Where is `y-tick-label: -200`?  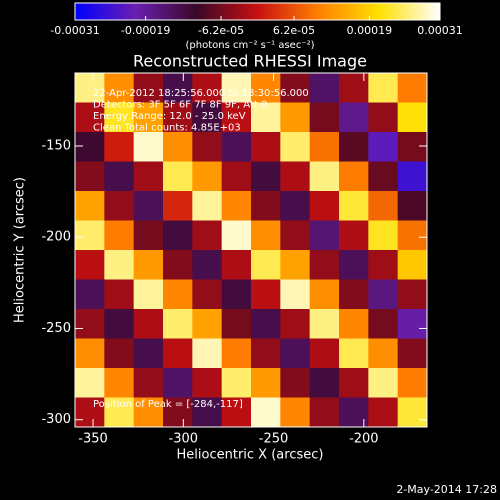 y-tick-label: -200 is located at coordinates (56, 237).